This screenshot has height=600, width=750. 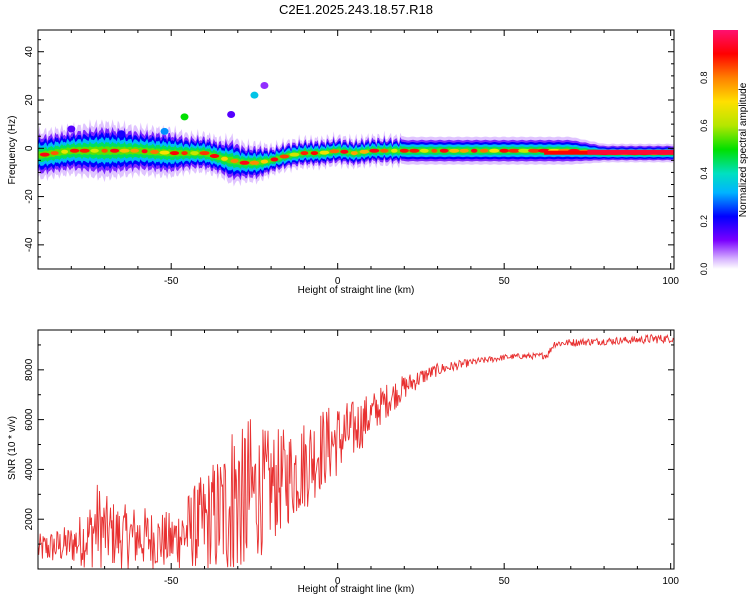 I want to click on colorbar-tick-label: 0.0, so click(x=704, y=269).